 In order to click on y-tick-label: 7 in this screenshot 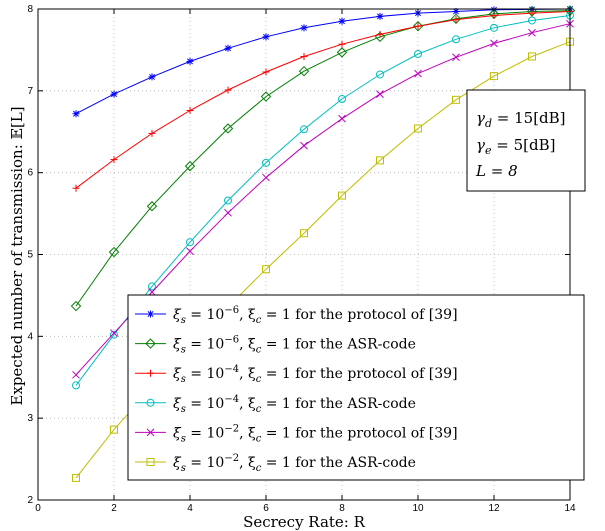, I will do `click(30, 91)`.